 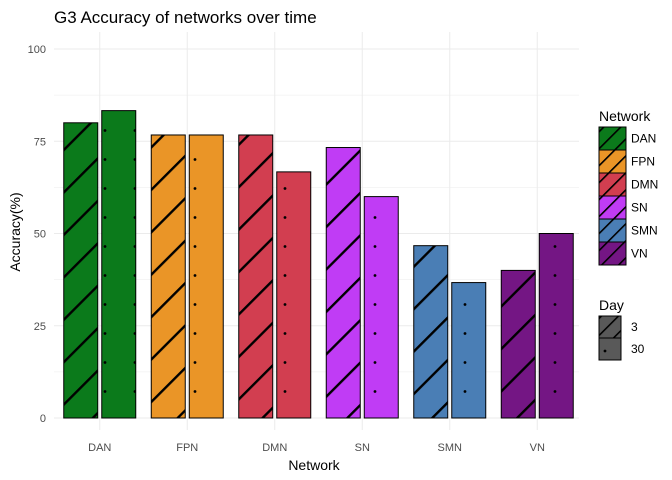 I want to click on x-axis-ticks: DAN FPN DMN SN SMN VN, so click(x=316, y=448).